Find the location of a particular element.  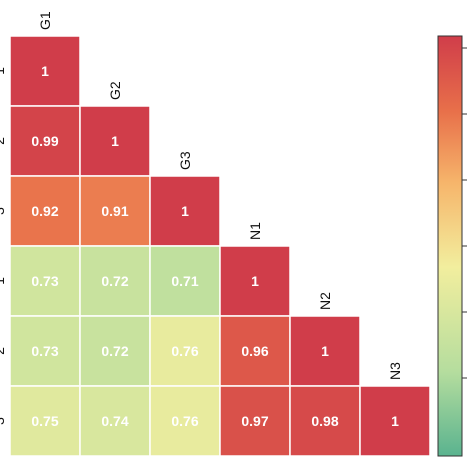

cell-value-1-1: 1 is located at coordinates (115, 141).